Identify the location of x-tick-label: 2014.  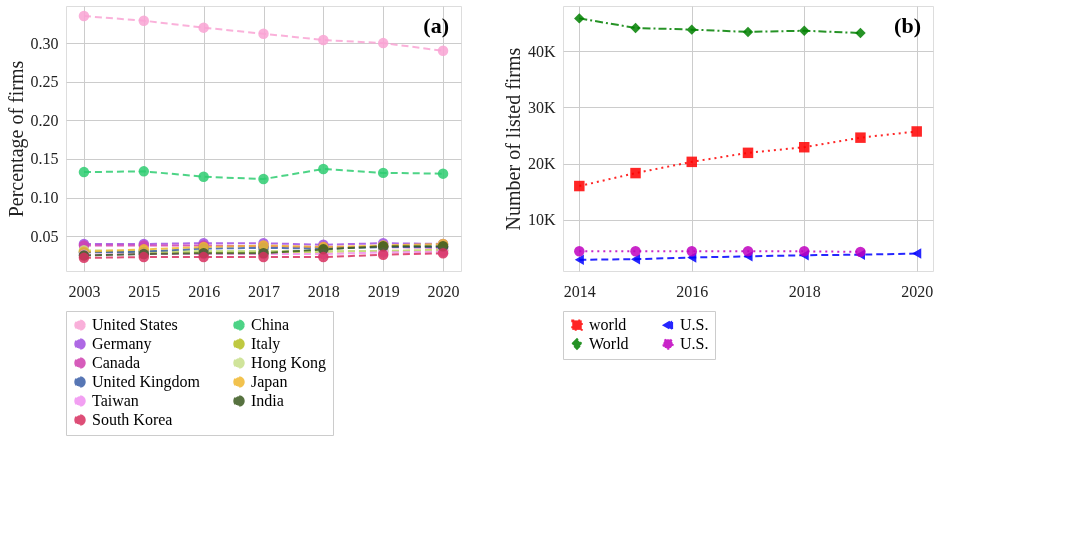
(579, 291).